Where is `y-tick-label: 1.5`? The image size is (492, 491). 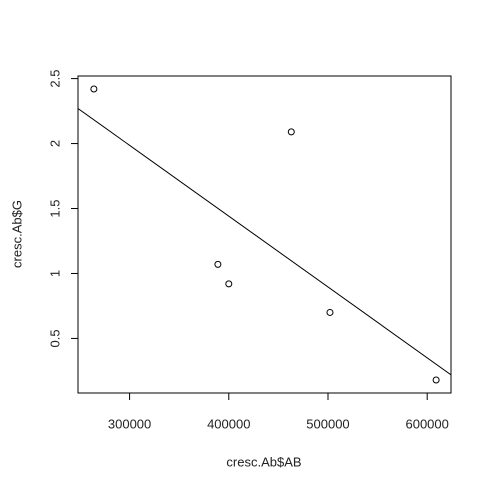
y-tick-label: 1.5 is located at coordinates (54, 208).